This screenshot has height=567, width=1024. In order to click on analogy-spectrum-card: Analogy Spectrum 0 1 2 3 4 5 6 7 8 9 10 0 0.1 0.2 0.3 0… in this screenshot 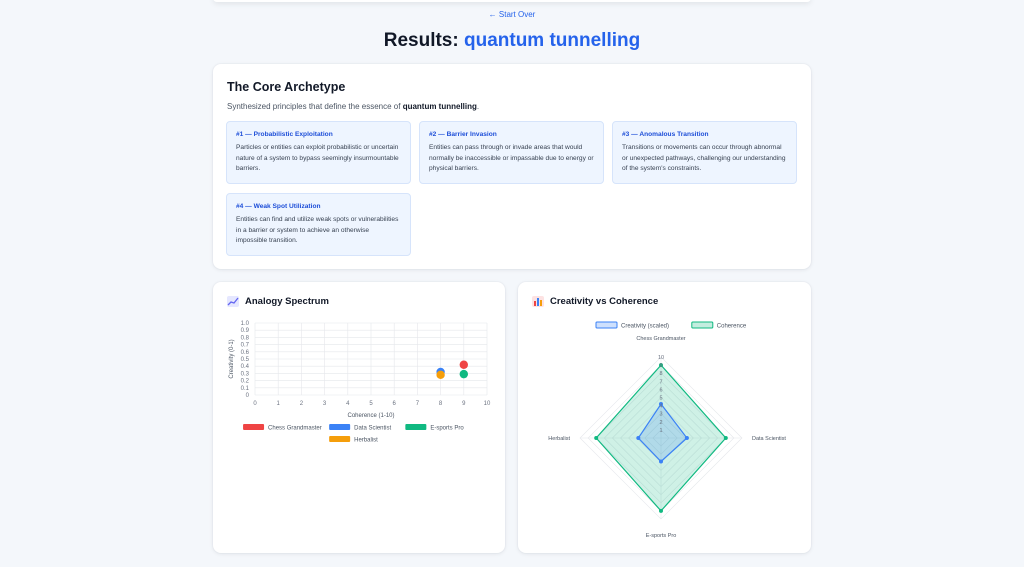, I will do `click(359, 417)`.